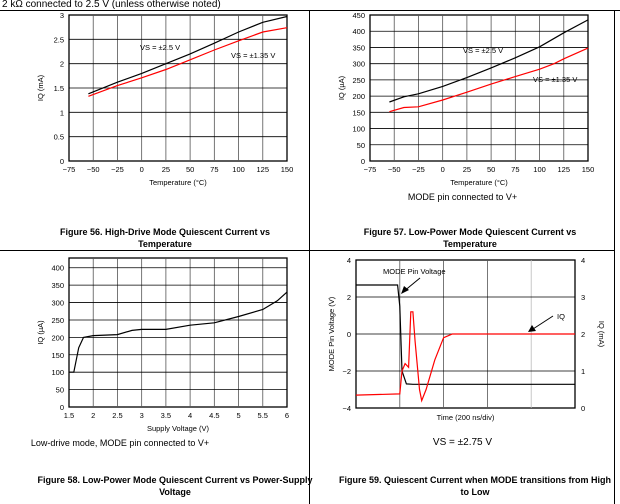 The width and height of the screenshot is (620, 504). What do you see at coordinates (166, 415) in the screenshot?
I see `x-tick-label: 3.5` at bounding box center [166, 415].